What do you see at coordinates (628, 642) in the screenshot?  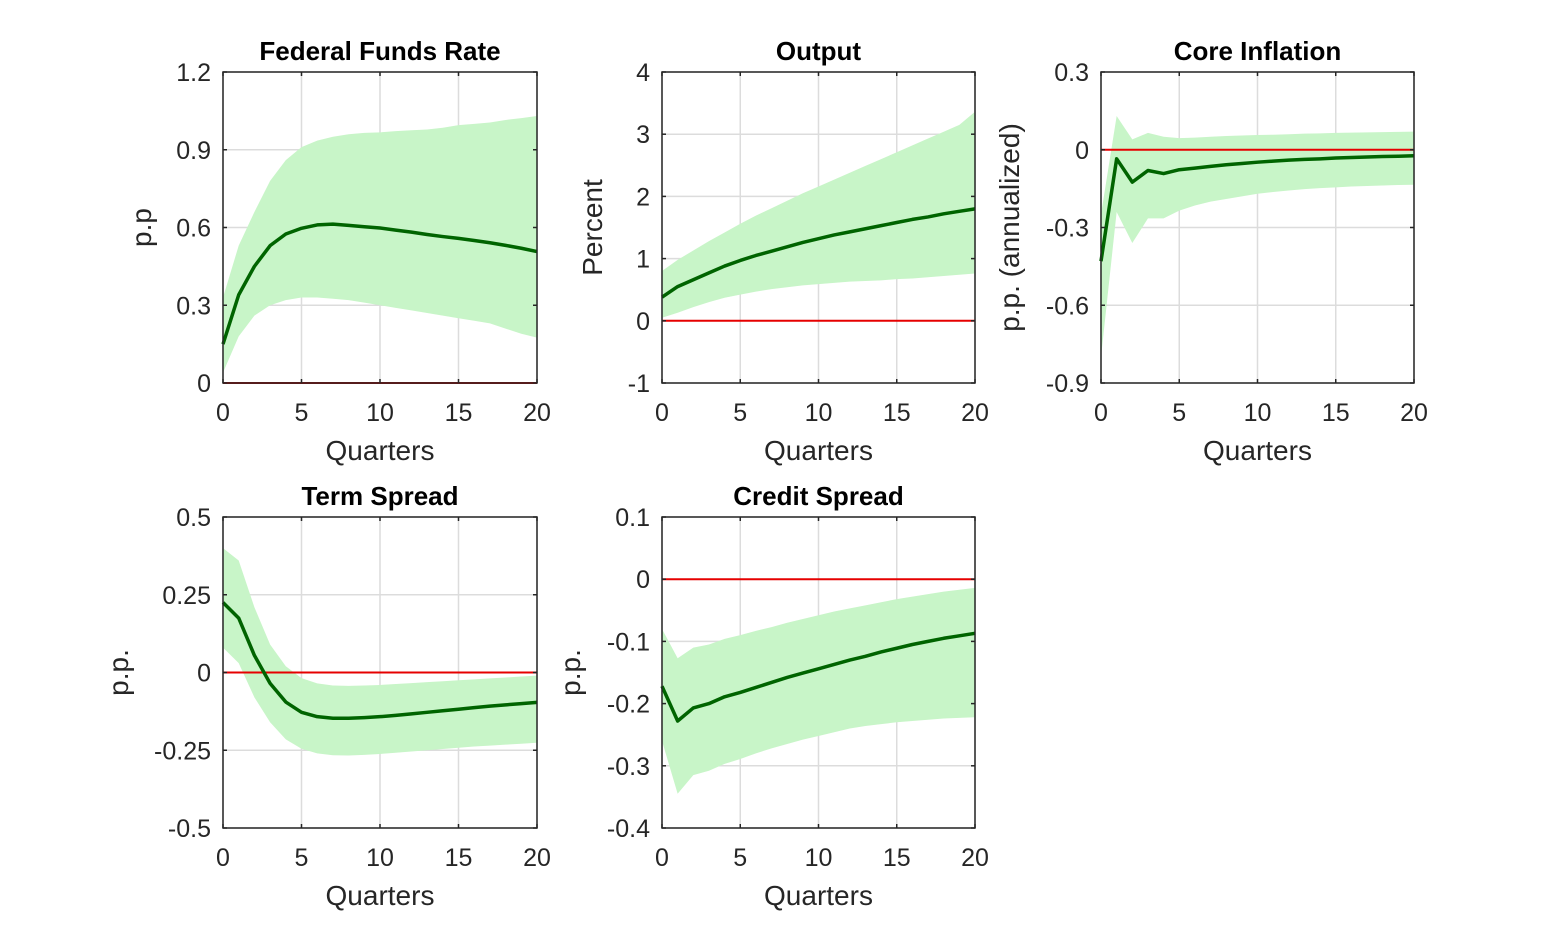 I see `y-tick-label: -0.1` at bounding box center [628, 642].